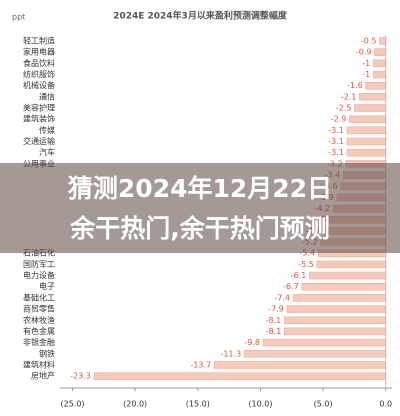 The width and height of the screenshot is (400, 416). Describe the element at coordinates (39, 63) in the screenshot. I see `y-tick-label: 食品饮料` at that location.